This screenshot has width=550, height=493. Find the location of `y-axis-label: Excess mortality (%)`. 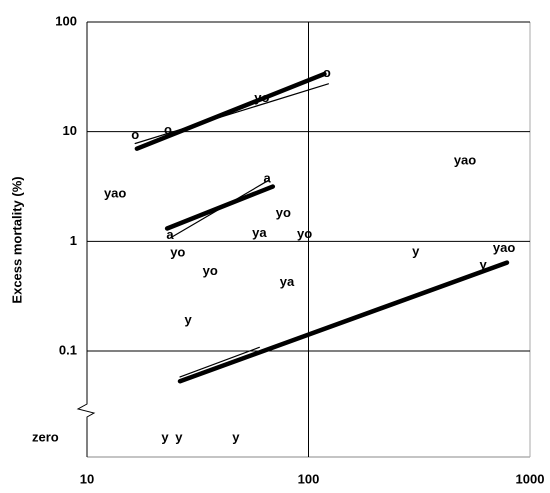

y-axis-label: Excess mortality (%) is located at coordinates (16, 239).